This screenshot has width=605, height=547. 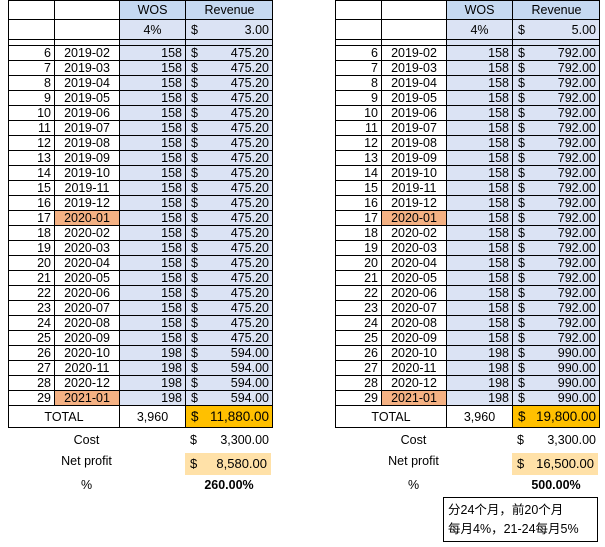 What do you see at coordinates (152, 9) in the screenshot?
I see `wos-header: WOS` at bounding box center [152, 9].